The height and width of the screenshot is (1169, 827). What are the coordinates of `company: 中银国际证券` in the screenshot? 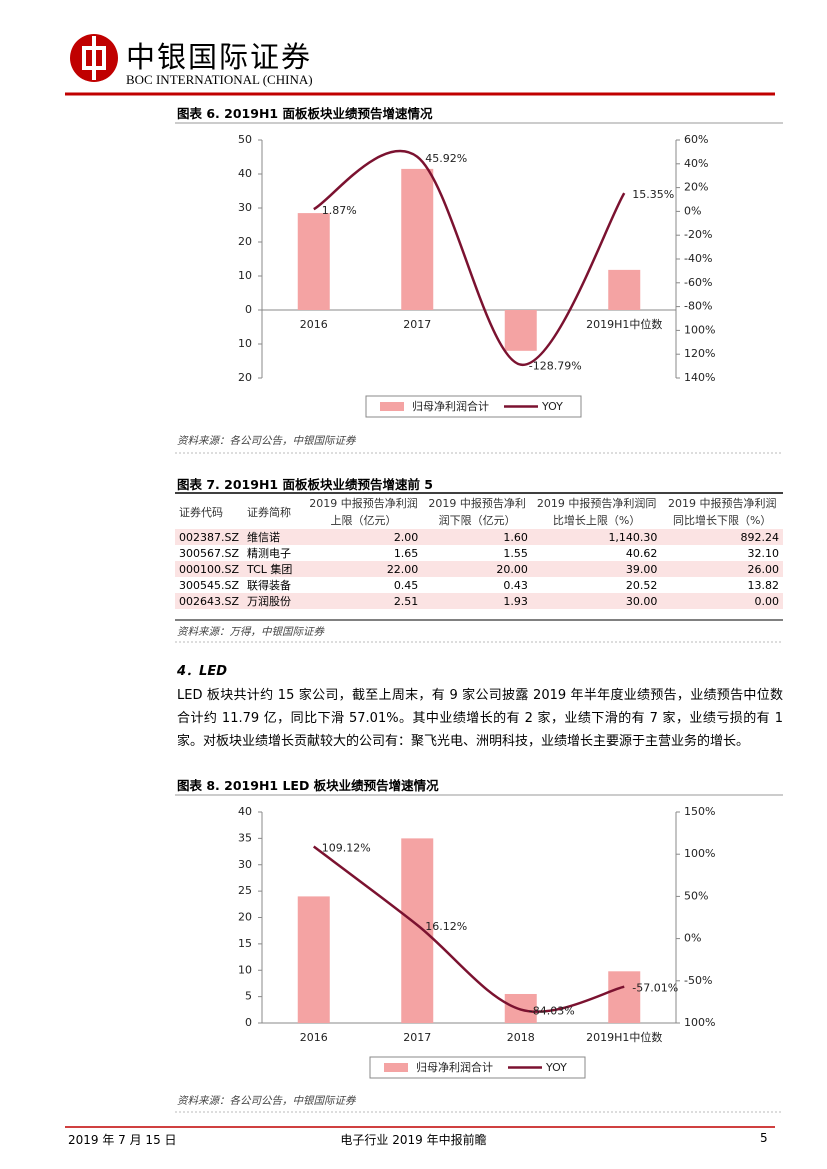 It's located at (219, 57).